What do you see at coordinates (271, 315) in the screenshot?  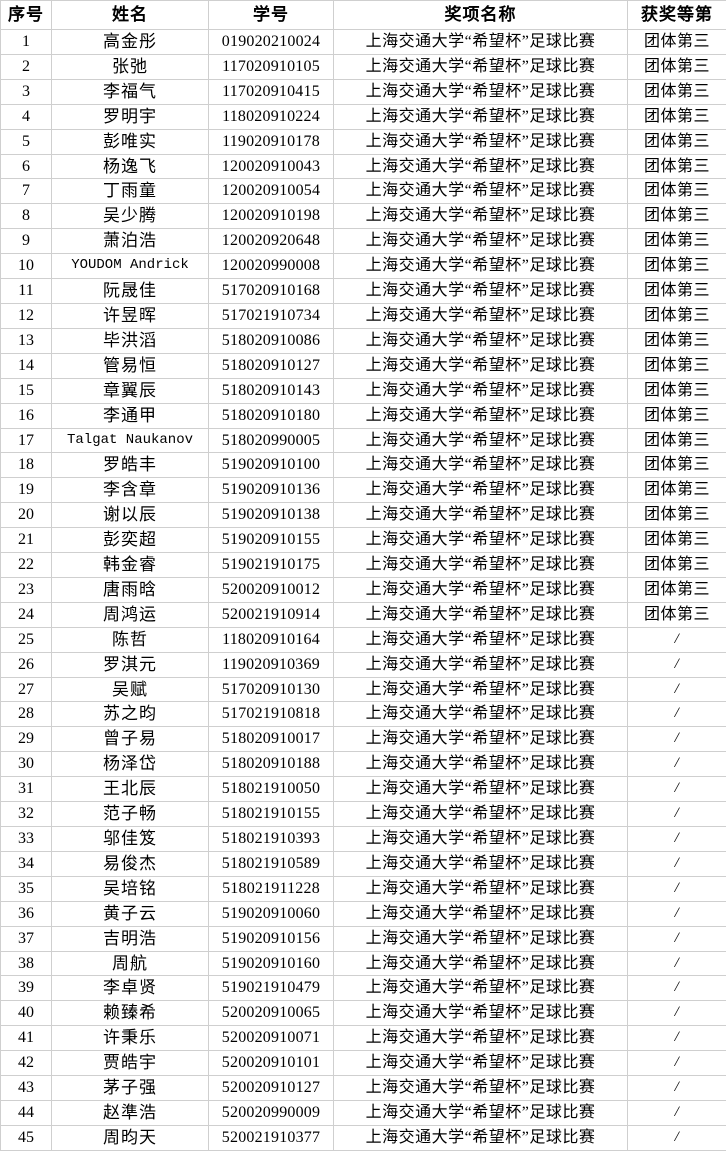 I see `cell-student-id: 517021910734` at bounding box center [271, 315].